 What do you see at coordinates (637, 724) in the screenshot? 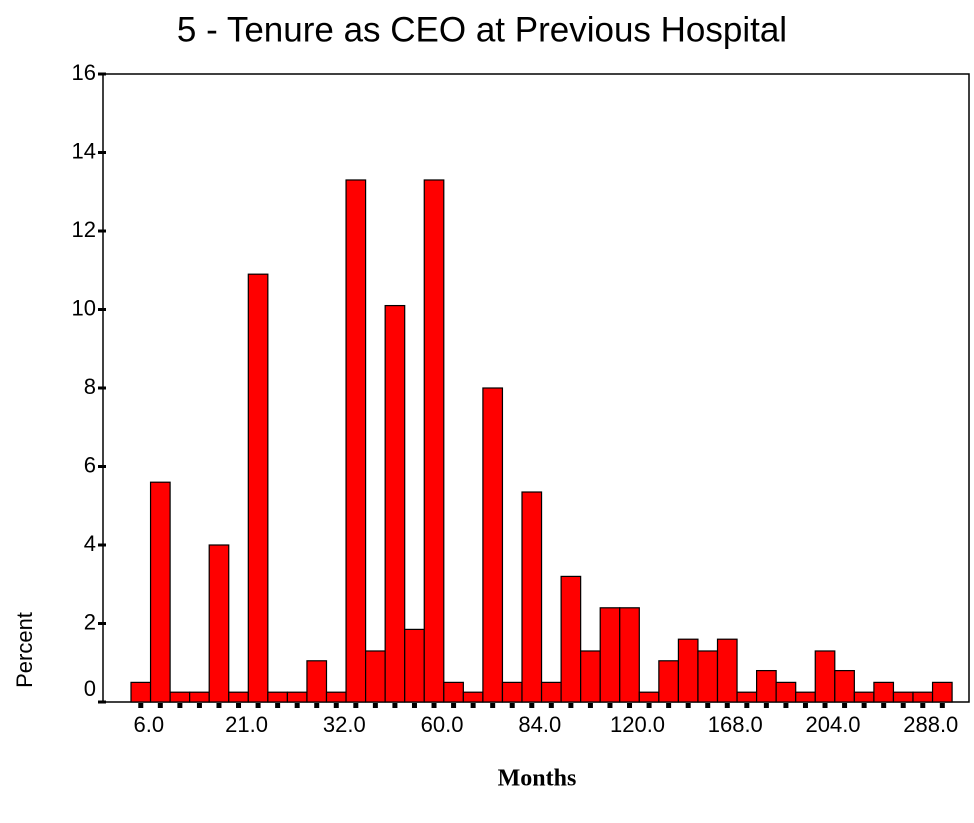
I see `x-tick-label: 120.0` at bounding box center [637, 724].